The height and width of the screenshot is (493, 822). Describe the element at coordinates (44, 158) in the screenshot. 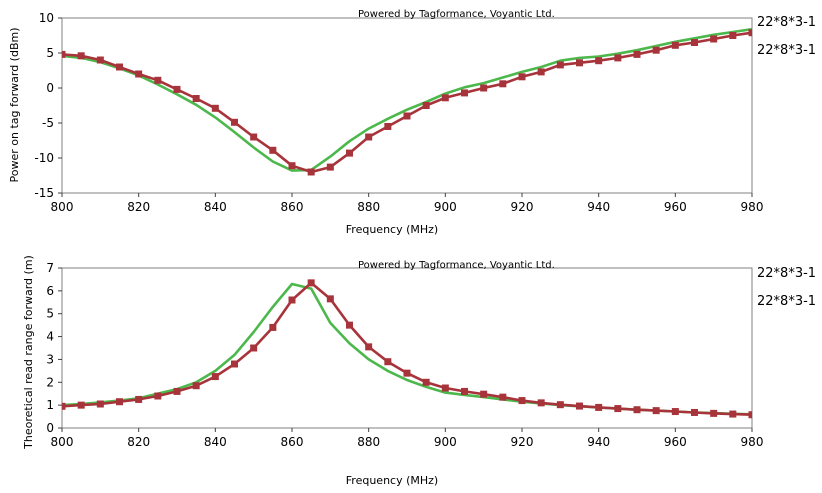

I see `y-tick-label: -10` at that location.